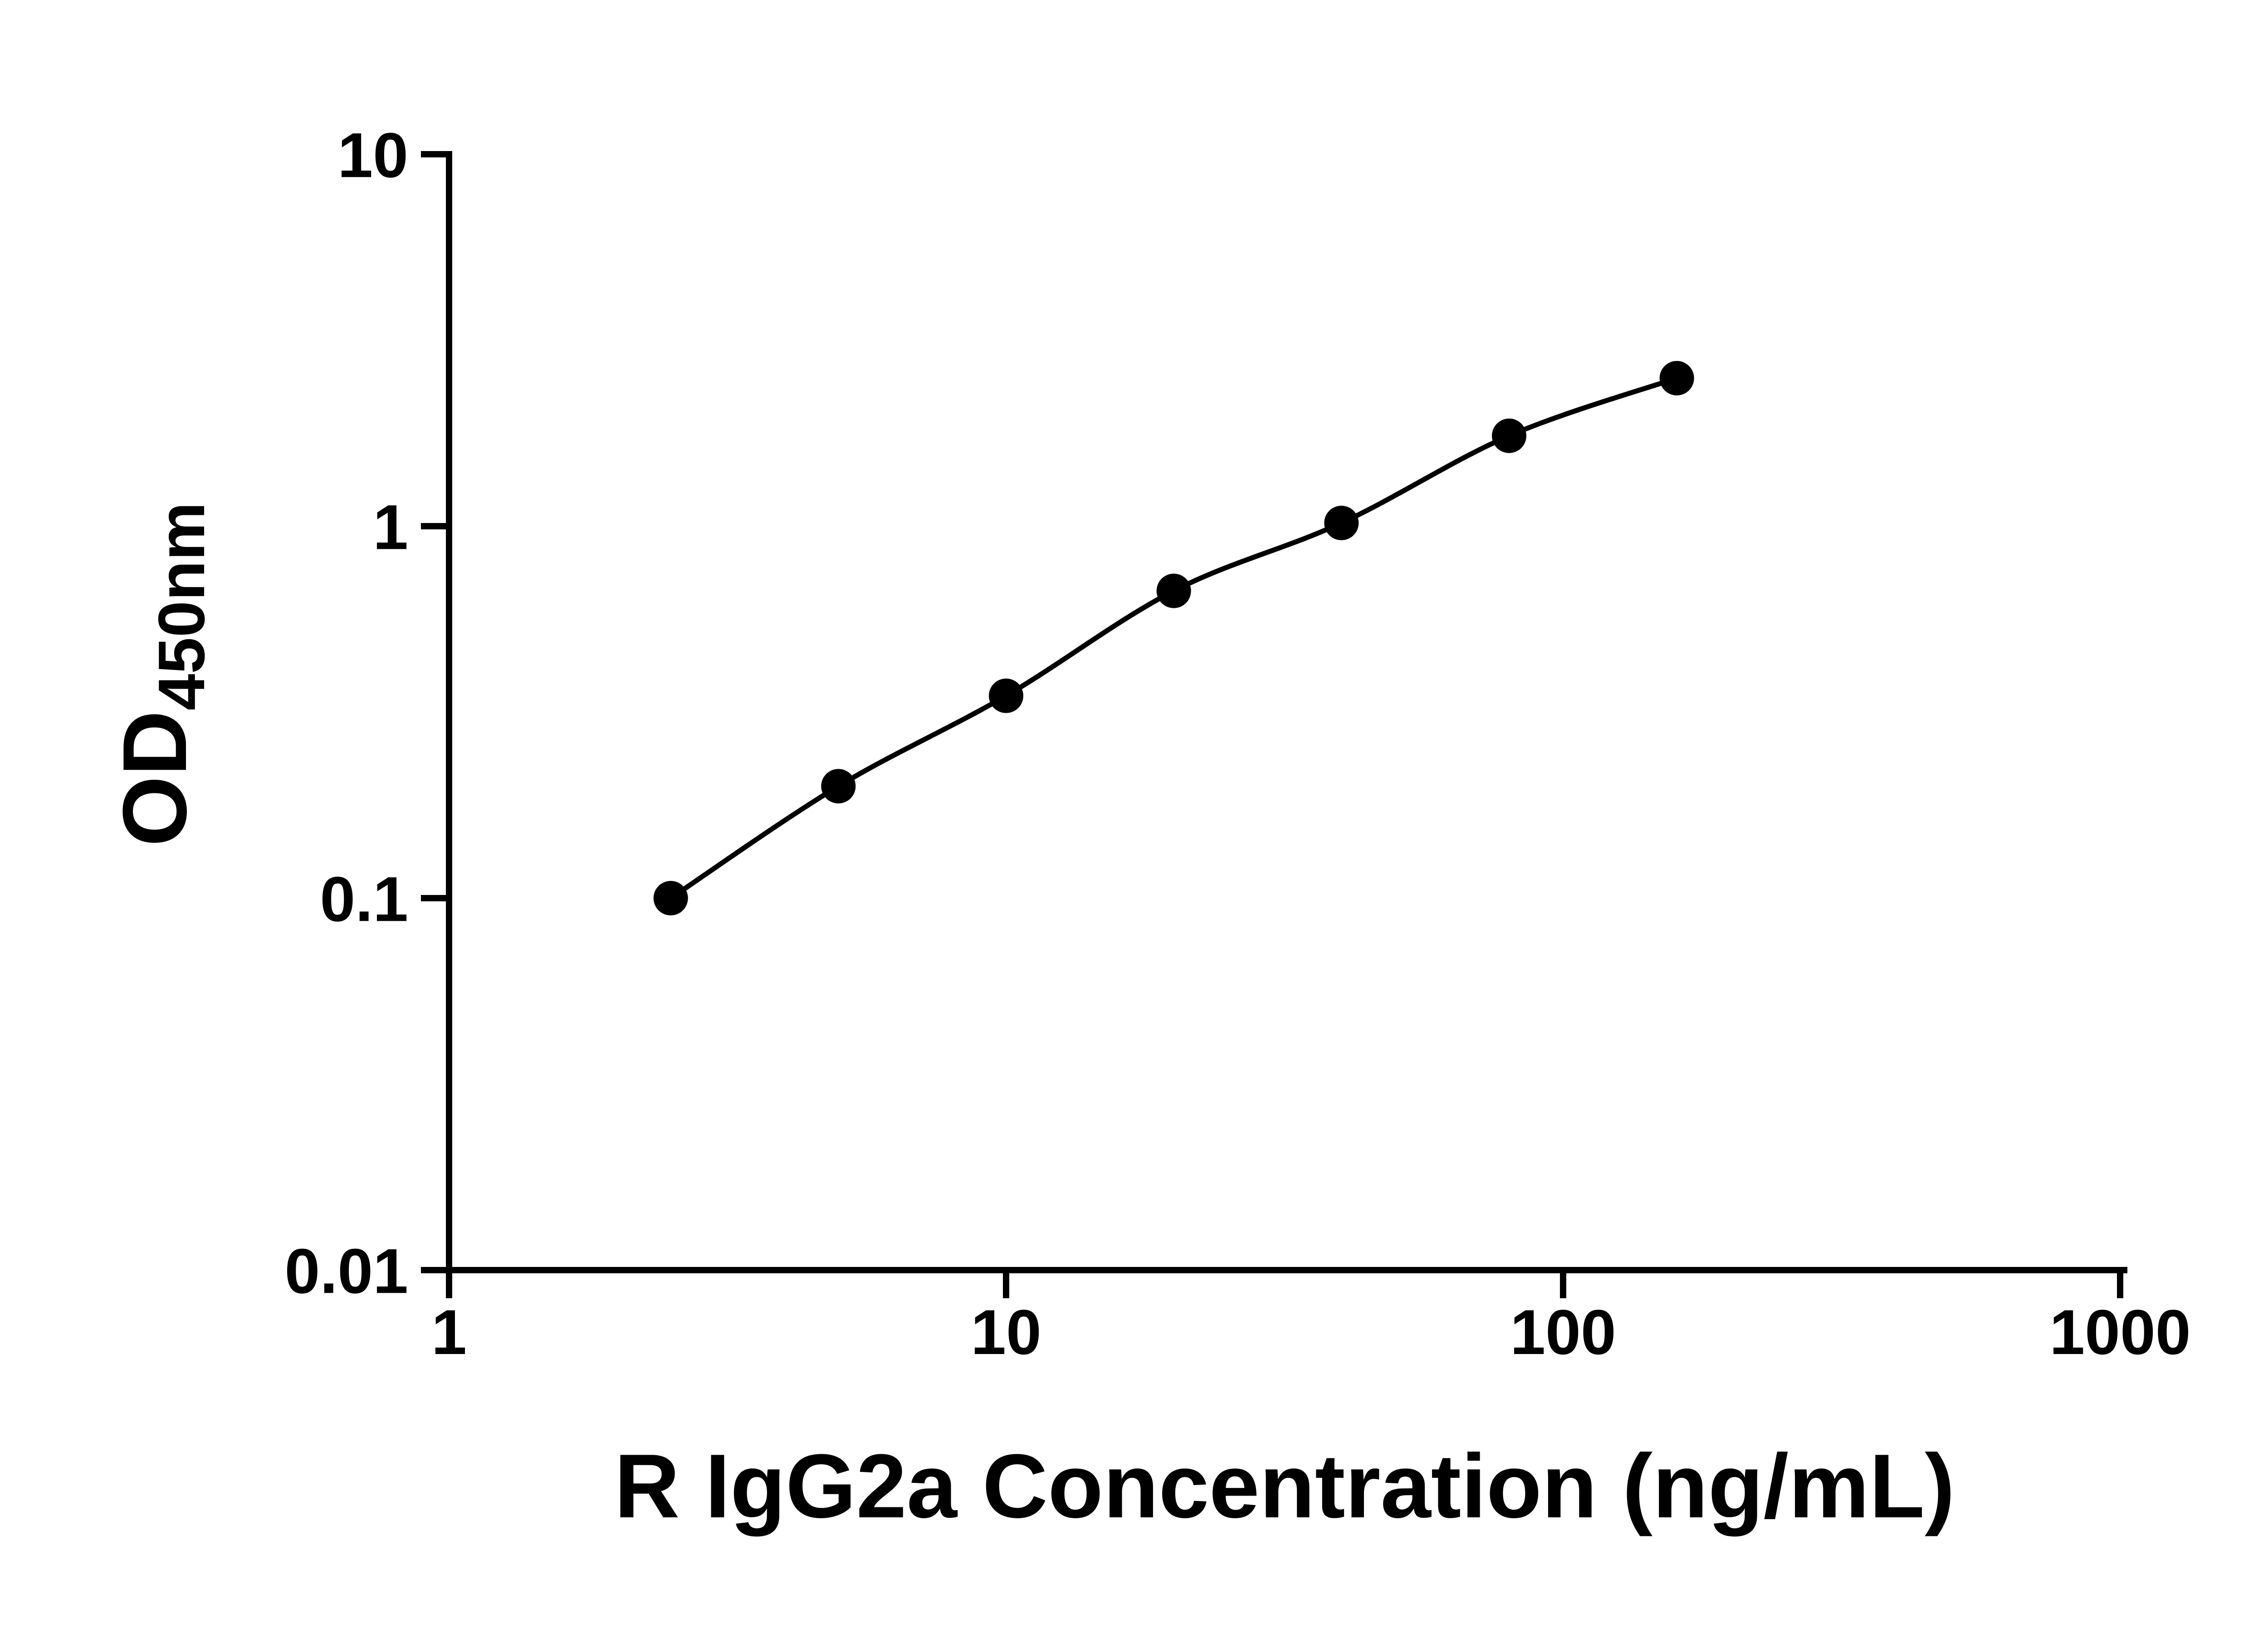  Describe the element at coordinates (391, 526) in the screenshot. I see `y-tick-label: 1` at that location.